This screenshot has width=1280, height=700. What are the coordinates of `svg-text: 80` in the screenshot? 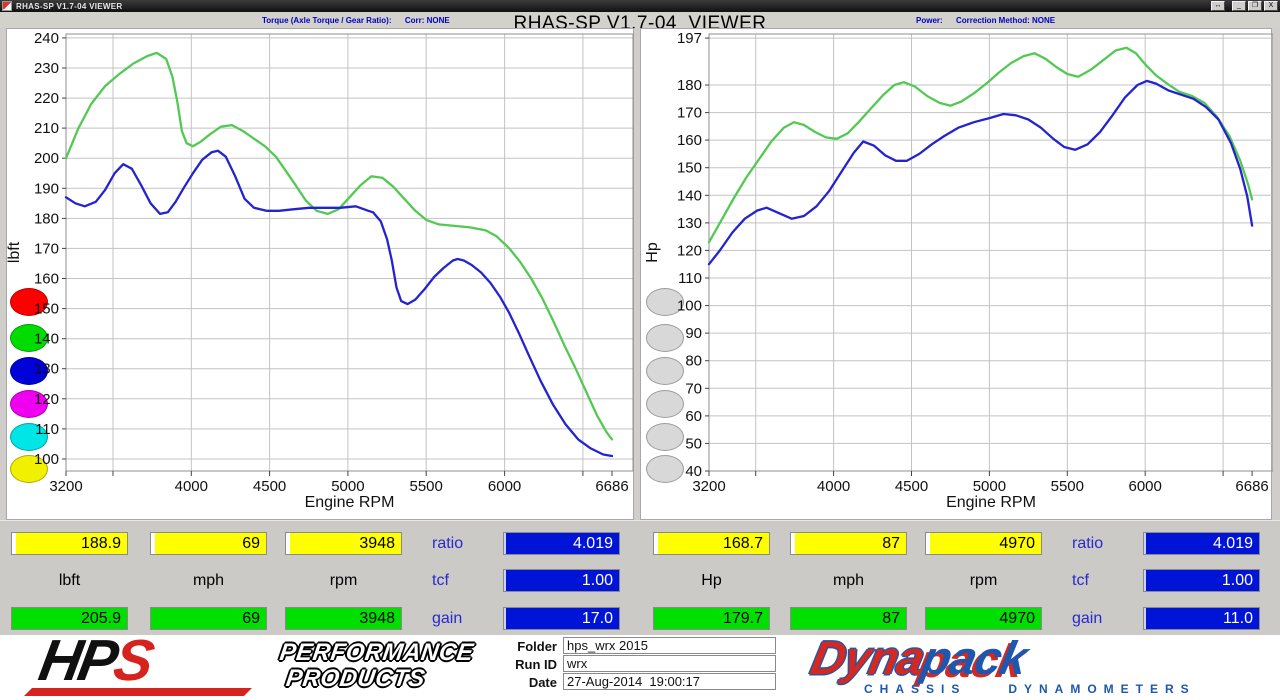 It's located at (693, 361).